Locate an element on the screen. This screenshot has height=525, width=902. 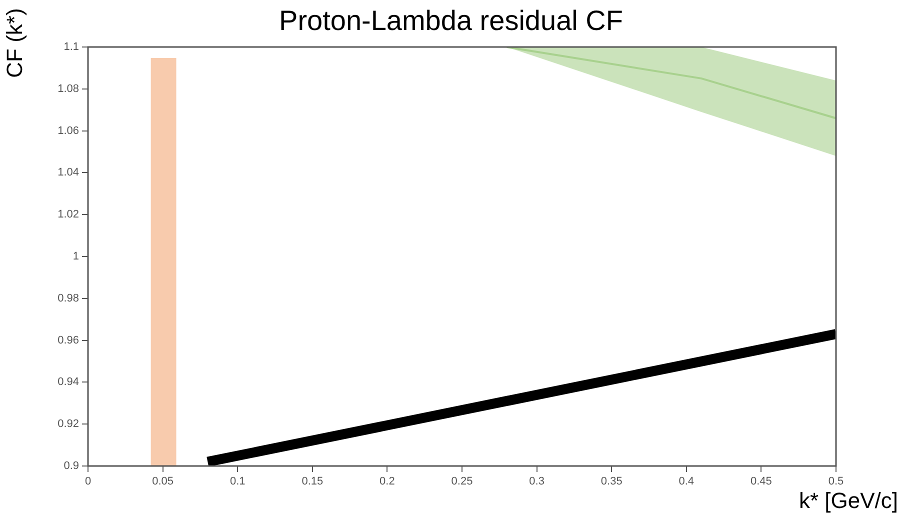
y-tick-label: 0.9 is located at coordinates (71, 466).